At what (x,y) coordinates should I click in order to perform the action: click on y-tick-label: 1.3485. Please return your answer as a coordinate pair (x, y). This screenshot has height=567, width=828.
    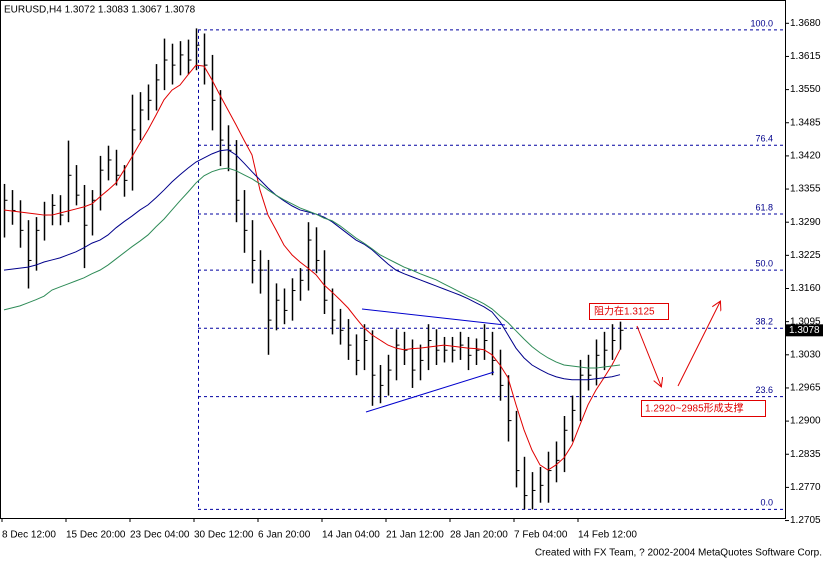
    Looking at the image, I should click on (805, 122).